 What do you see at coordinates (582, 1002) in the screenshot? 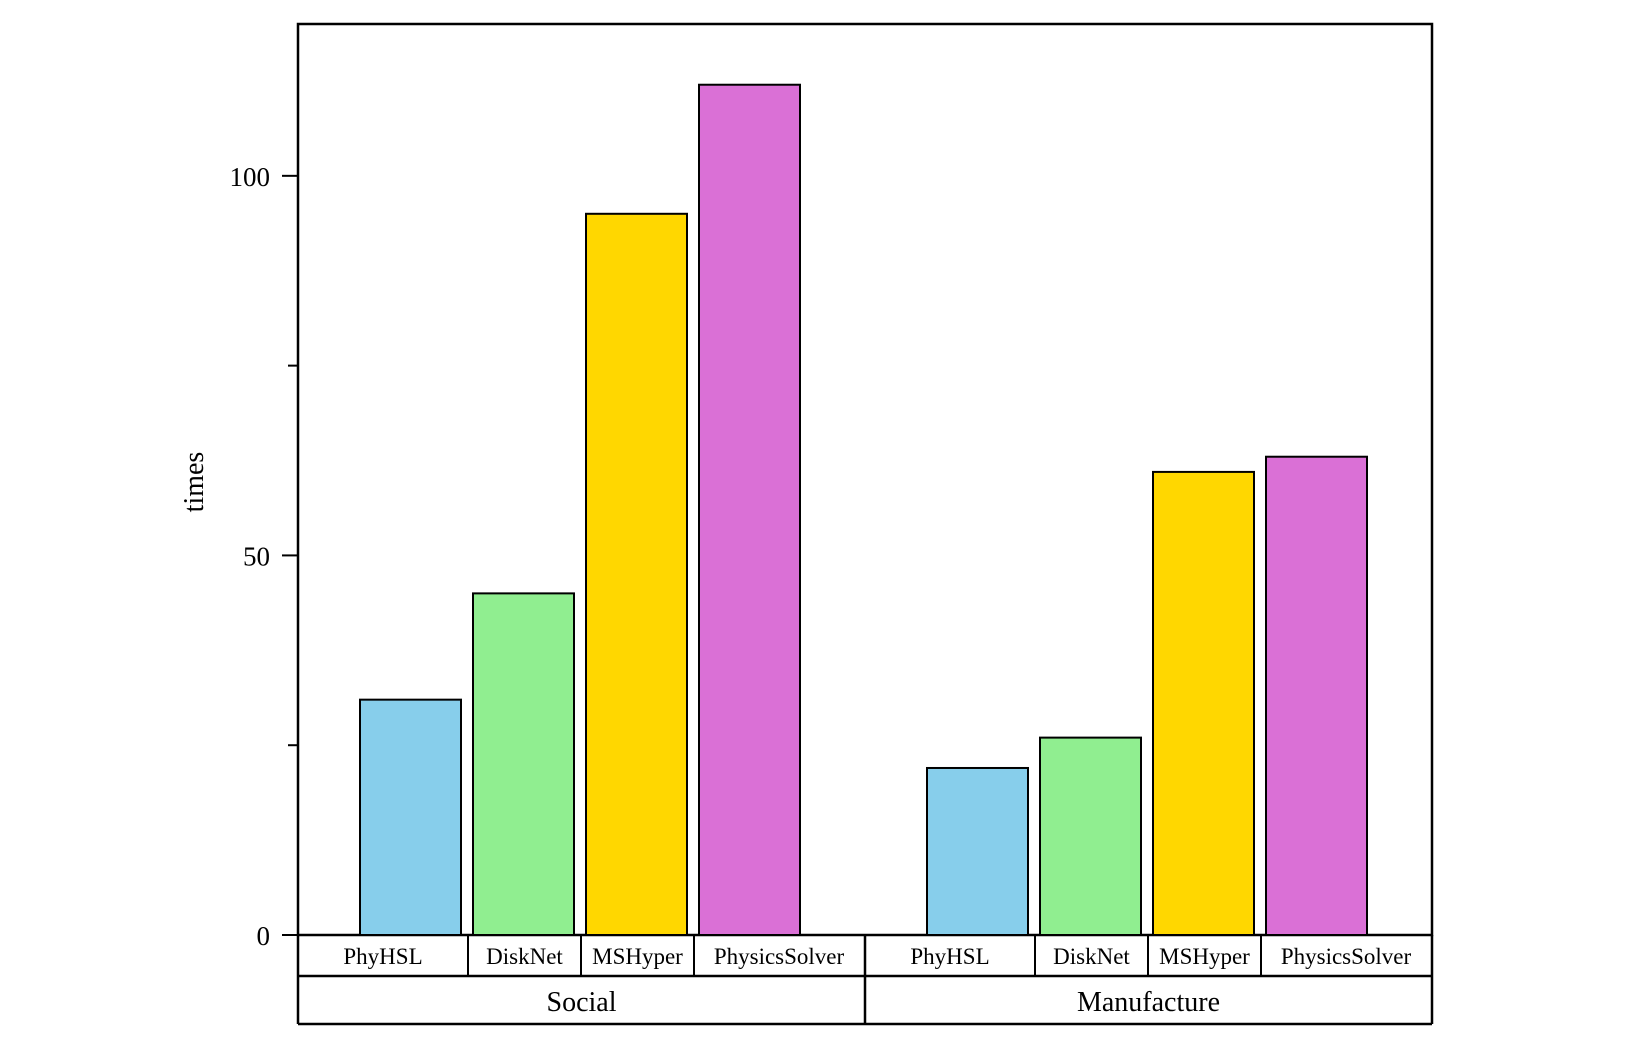
I see `x-group-label: Social` at bounding box center [582, 1002].